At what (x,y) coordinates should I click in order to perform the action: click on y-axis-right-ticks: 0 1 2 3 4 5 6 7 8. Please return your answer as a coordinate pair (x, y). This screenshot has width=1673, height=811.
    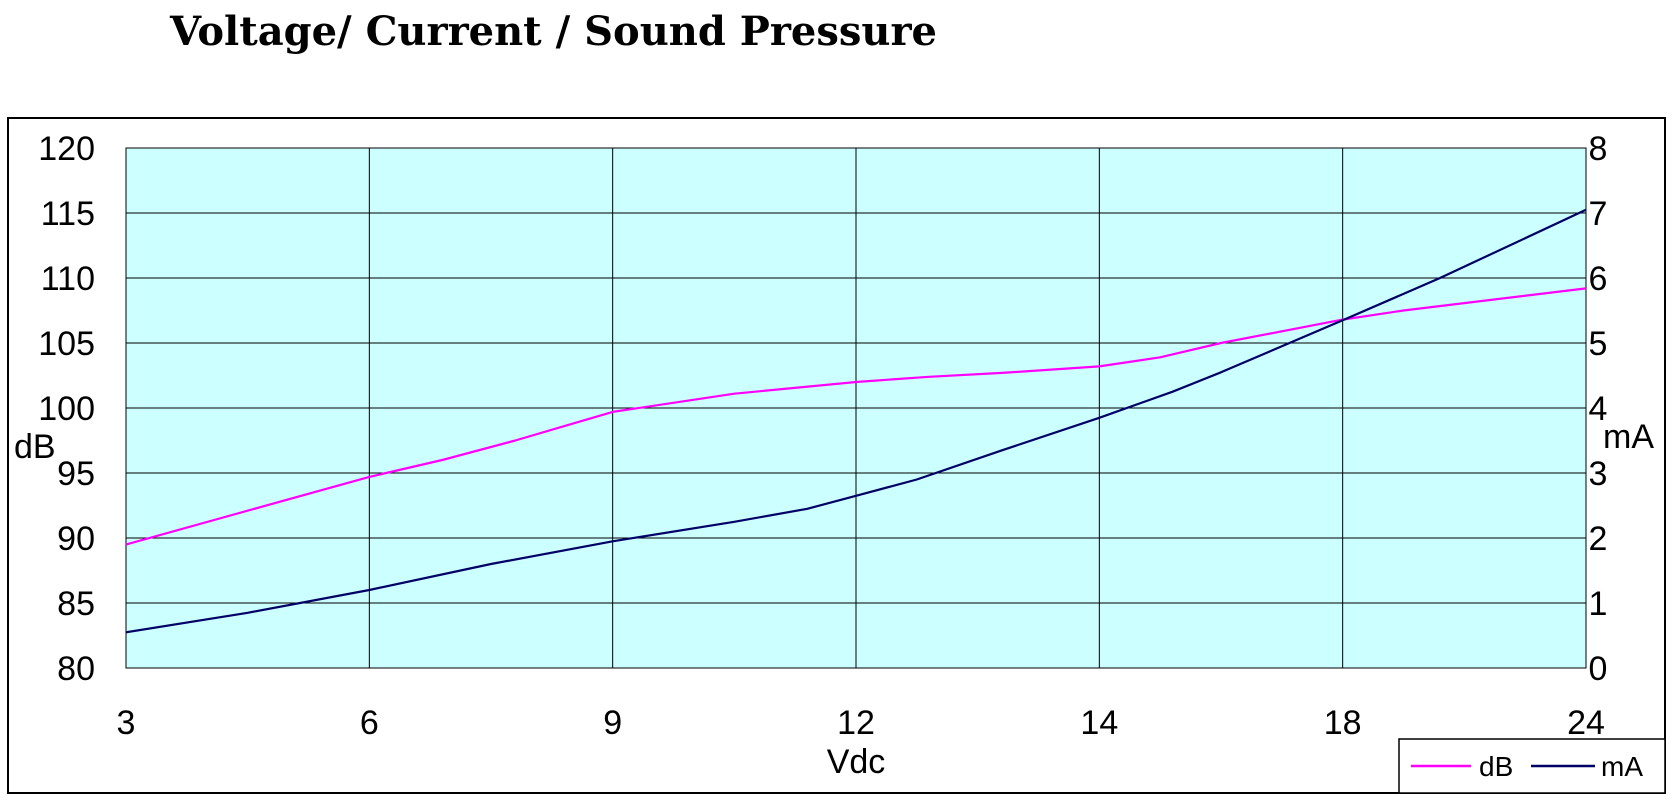
    Looking at the image, I should click on (1598, 409).